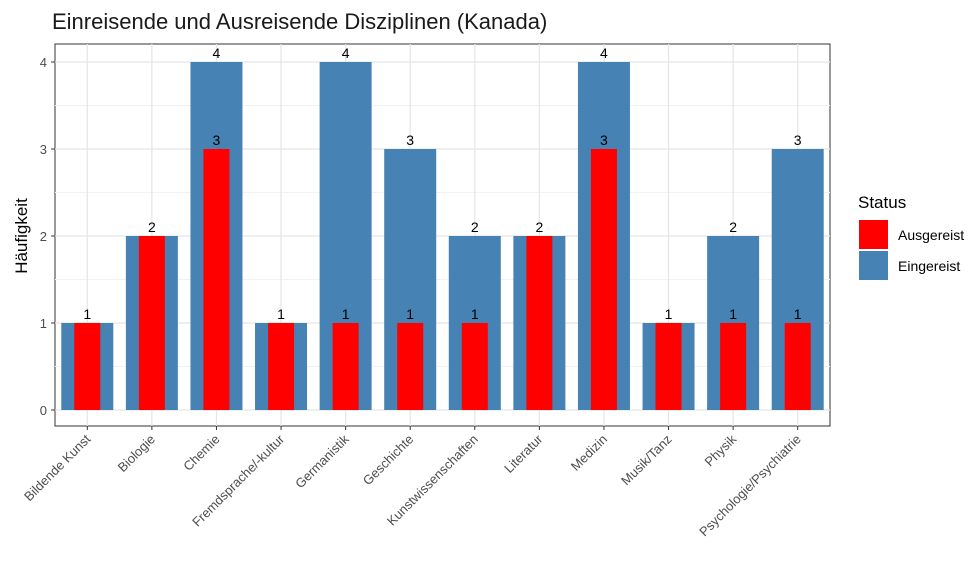 The image size is (980, 577). I want to click on legend: Status Ausgereist Eingereist, so click(911, 236).